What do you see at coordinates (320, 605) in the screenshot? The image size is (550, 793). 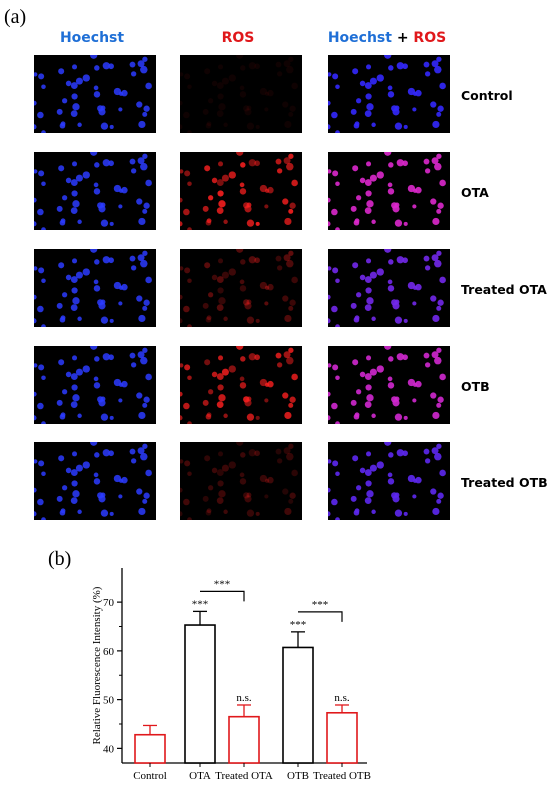 I see `significance-label-2: ***` at bounding box center [320, 605].